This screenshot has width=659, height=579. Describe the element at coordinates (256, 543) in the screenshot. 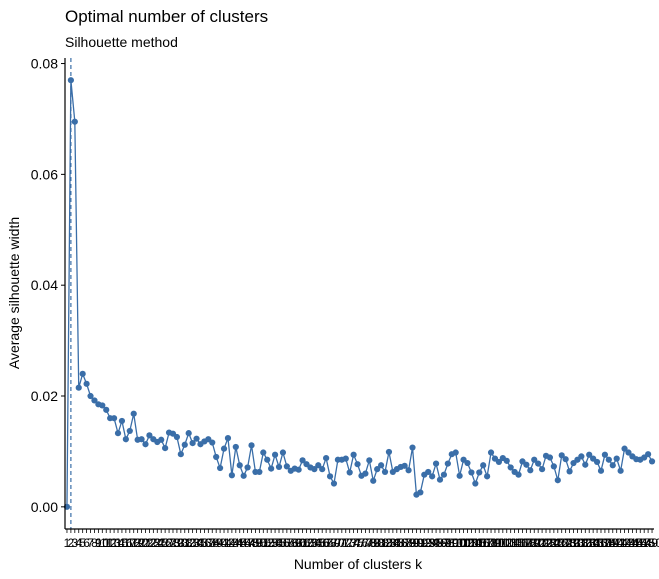

I see `x-tick-label: 49` at that location.